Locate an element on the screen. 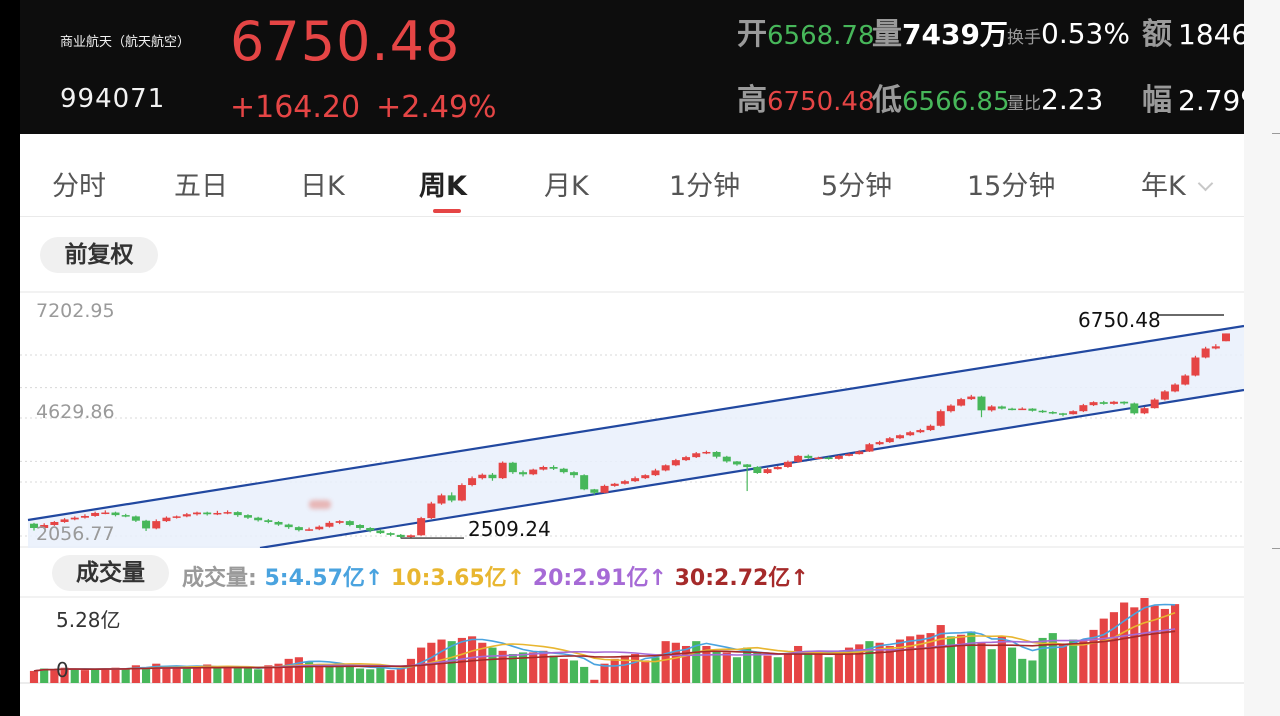  price-axis-min: 2056.77 is located at coordinates (75, 534).